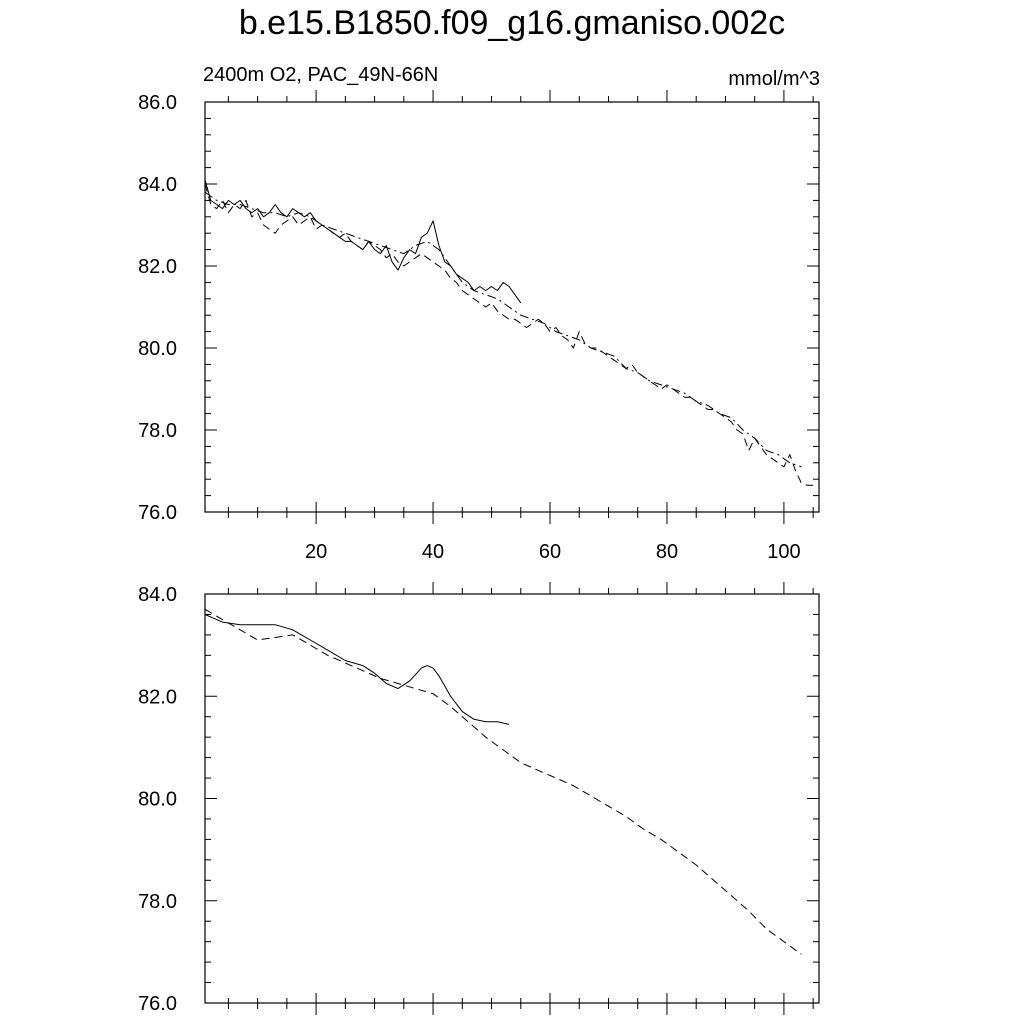 Image resolution: width=1024 pixels, height=1024 pixels. I want to click on figure-title: b.e15.B1850.f09_g16.gmaniso.002c, so click(512, 23).